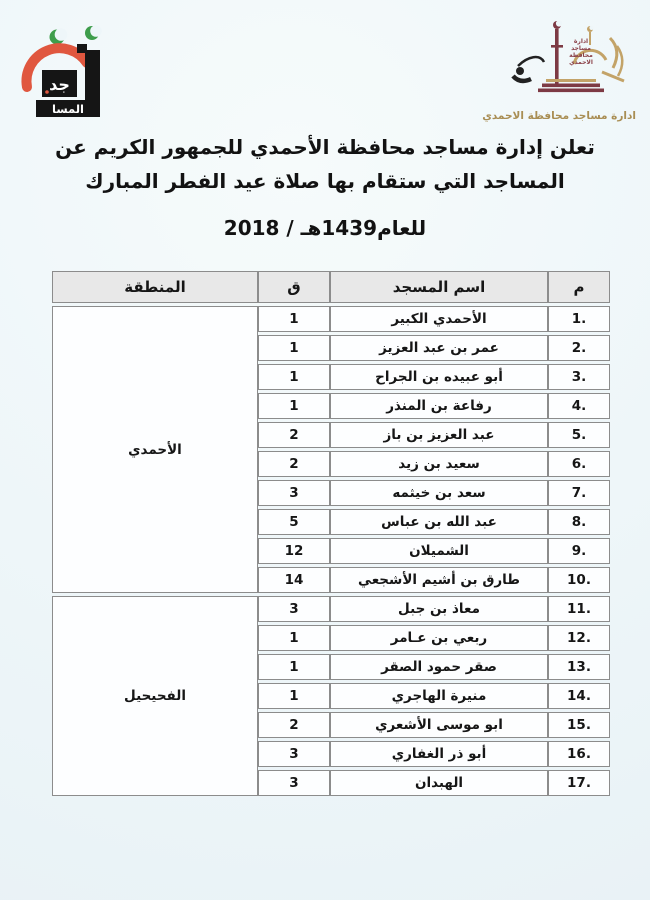 The image size is (650, 900). I want to click on emblem-word: محافظة, so click(581, 55).